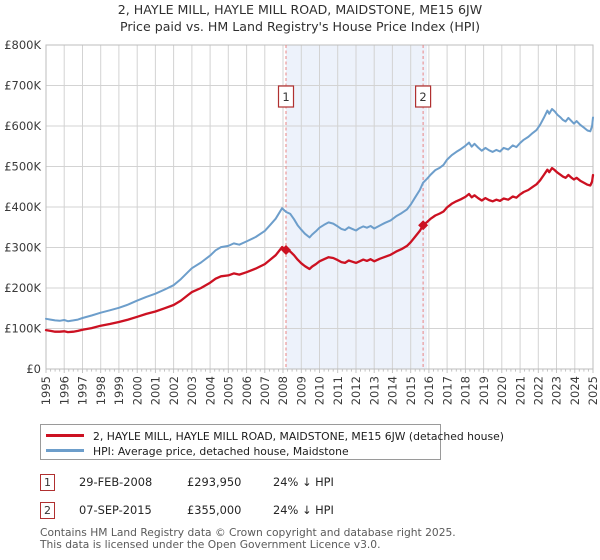 Image resolution: width=600 pixels, height=560 pixels. Describe the element at coordinates (303, 482) in the screenshot. I see `transaction-1-hpi-delta: 24% ↓ HPI` at that location.